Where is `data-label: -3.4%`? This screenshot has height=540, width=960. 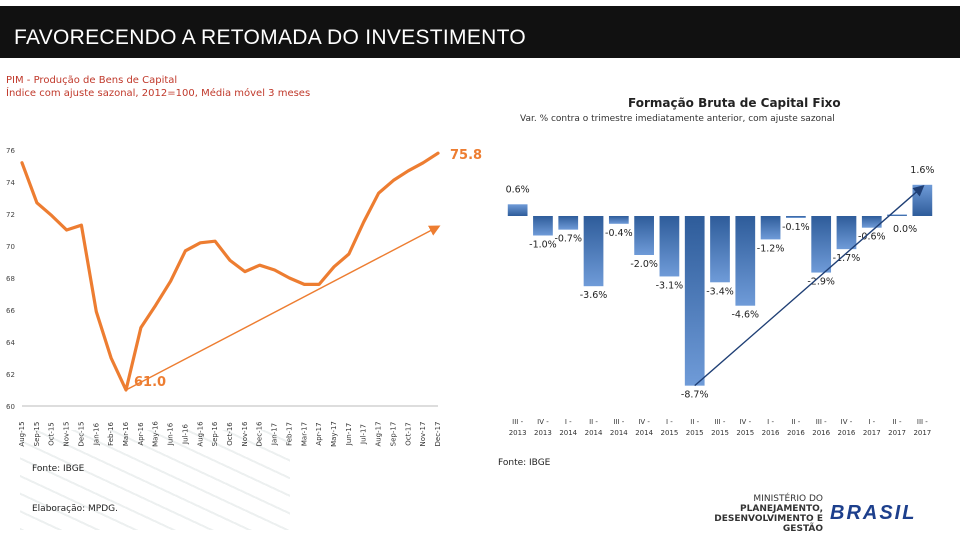 data-label: -3.4% is located at coordinates (720, 291).